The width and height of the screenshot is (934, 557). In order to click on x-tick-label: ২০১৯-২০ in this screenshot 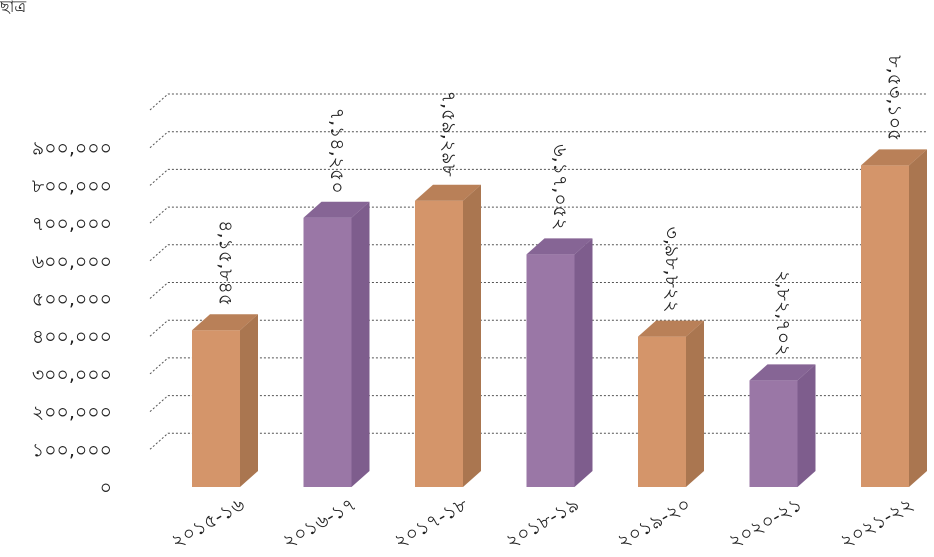, I will do `click(653, 523)`.